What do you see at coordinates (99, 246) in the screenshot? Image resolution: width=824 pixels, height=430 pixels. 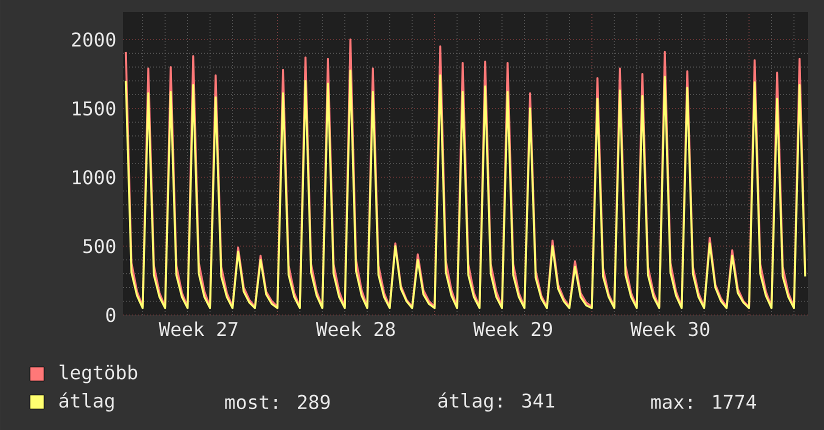 I see `y-tick-label: 500` at bounding box center [99, 246].